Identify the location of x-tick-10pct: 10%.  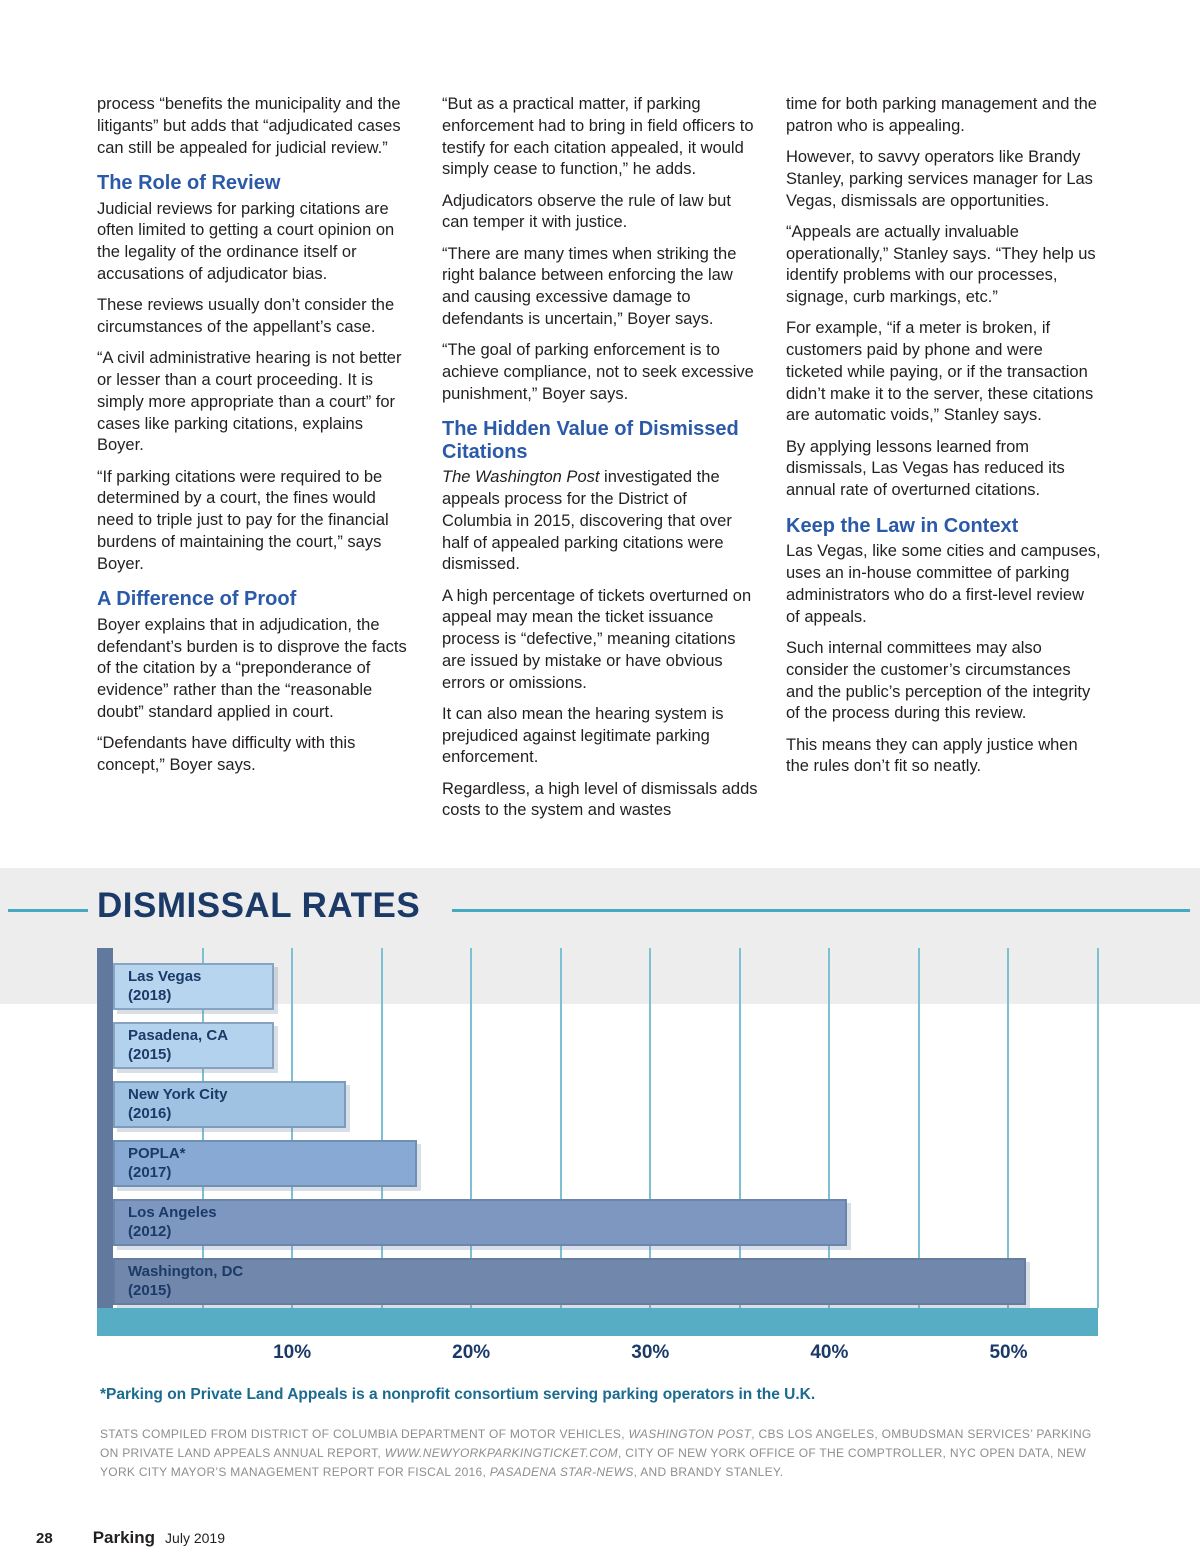
(292, 1352).